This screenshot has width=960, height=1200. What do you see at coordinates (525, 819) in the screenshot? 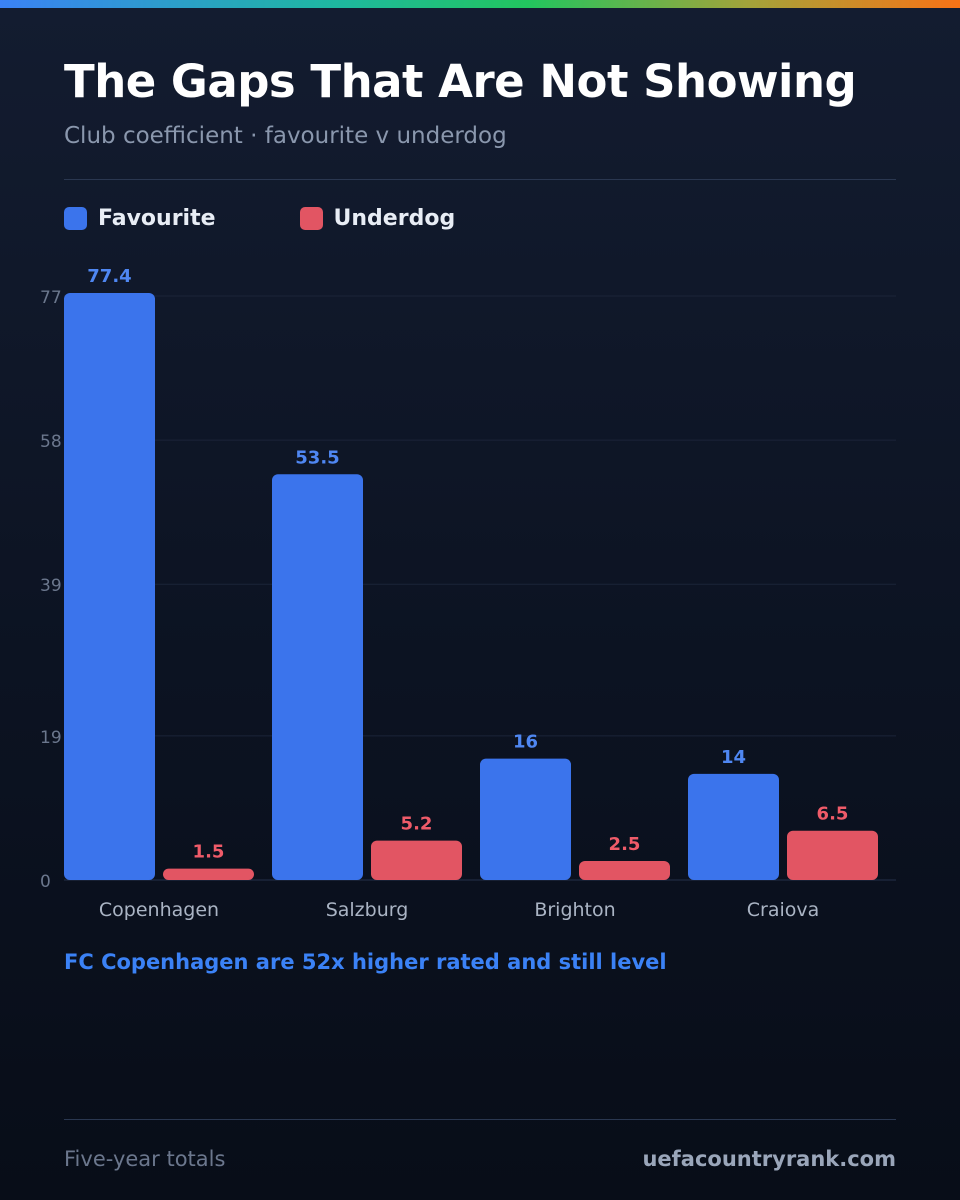
I see `bar-favourite-brighton` at bounding box center [525, 819].